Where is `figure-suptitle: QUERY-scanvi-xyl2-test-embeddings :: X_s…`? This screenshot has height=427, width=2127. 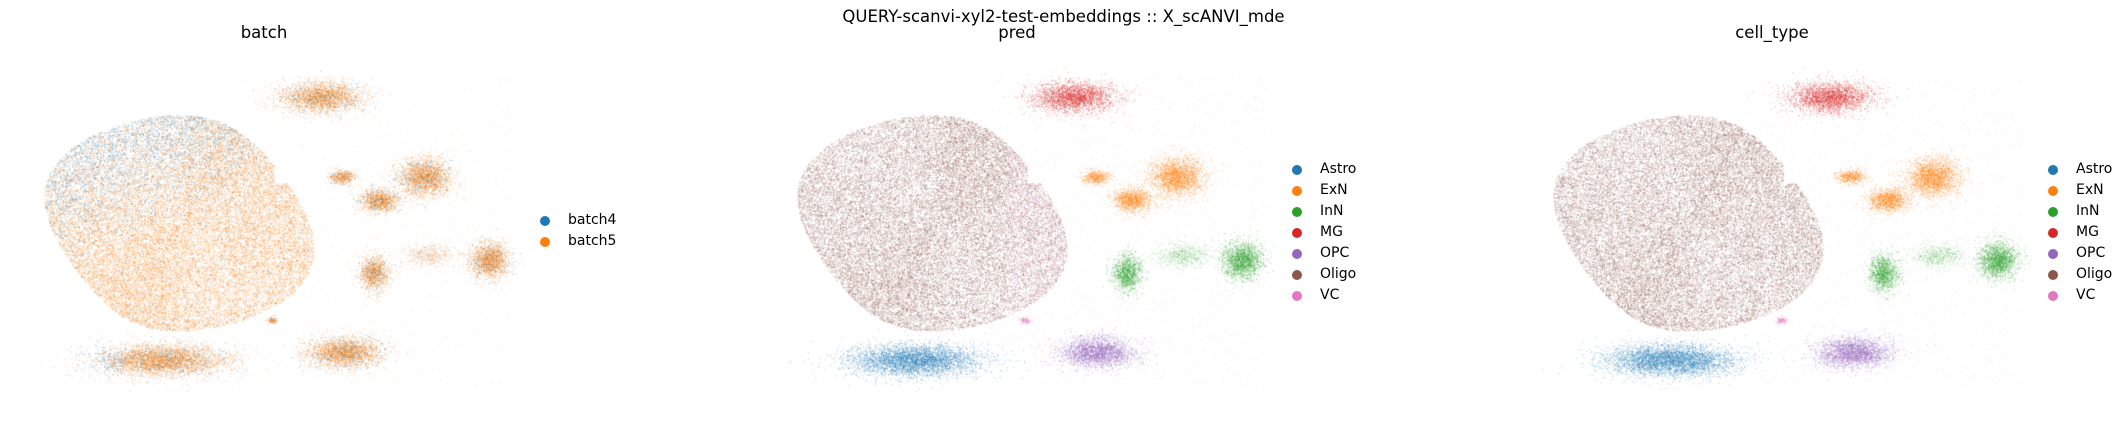 figure-suptitle: QUERY-scanvi-xyl2-test-embeddings :: X_s… is located at coordinates (1063, 16).